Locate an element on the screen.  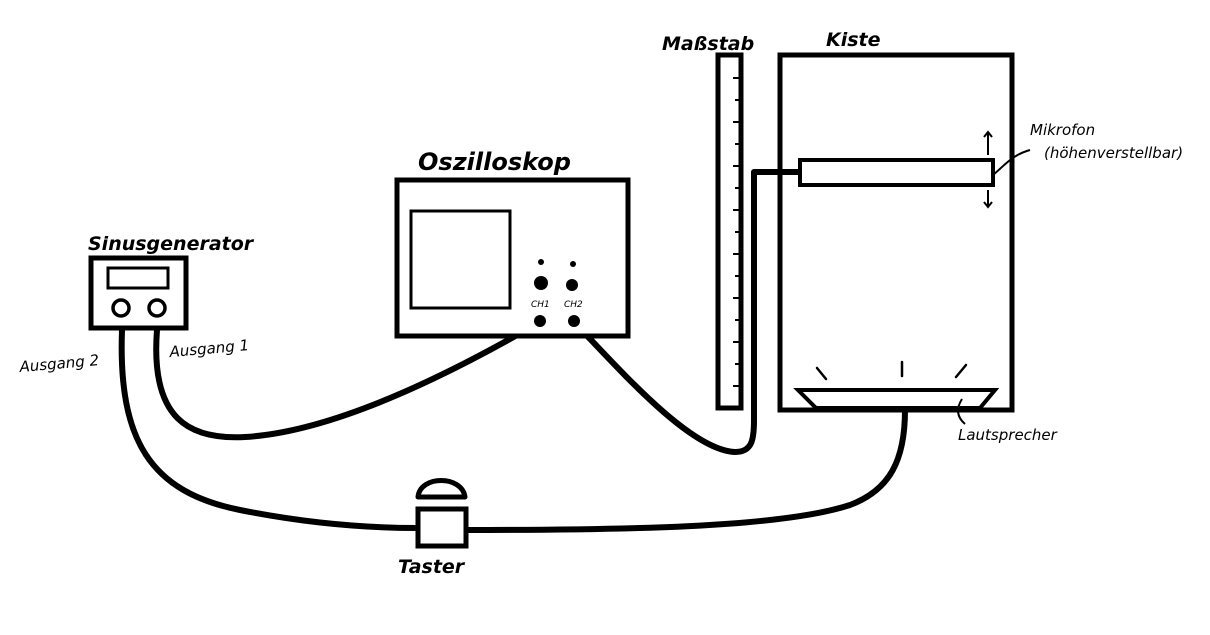
cable-ausgang2-taster is located at coordinates (269, 429).